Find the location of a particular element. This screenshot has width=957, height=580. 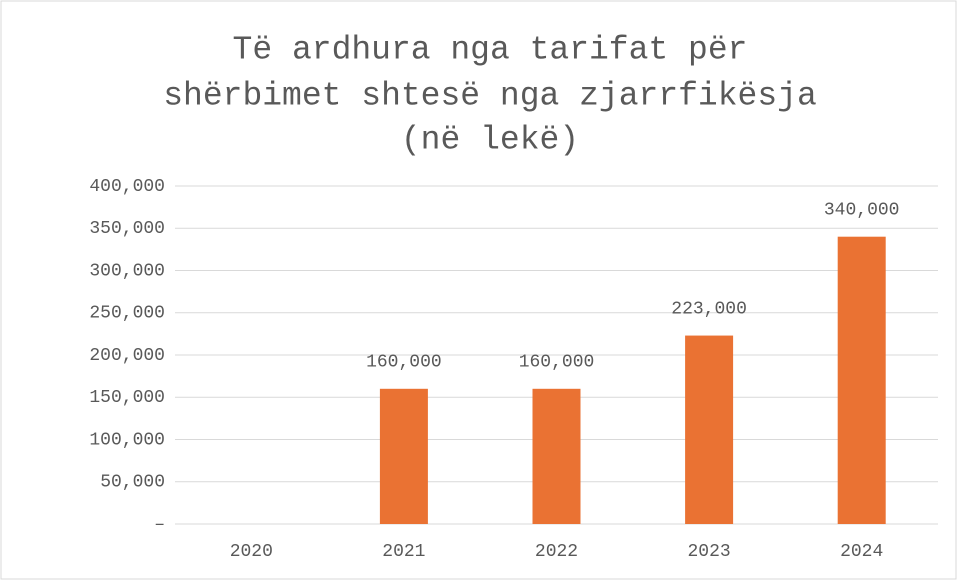

x-tick-label: 2021 is located at coordinates (403, 552).